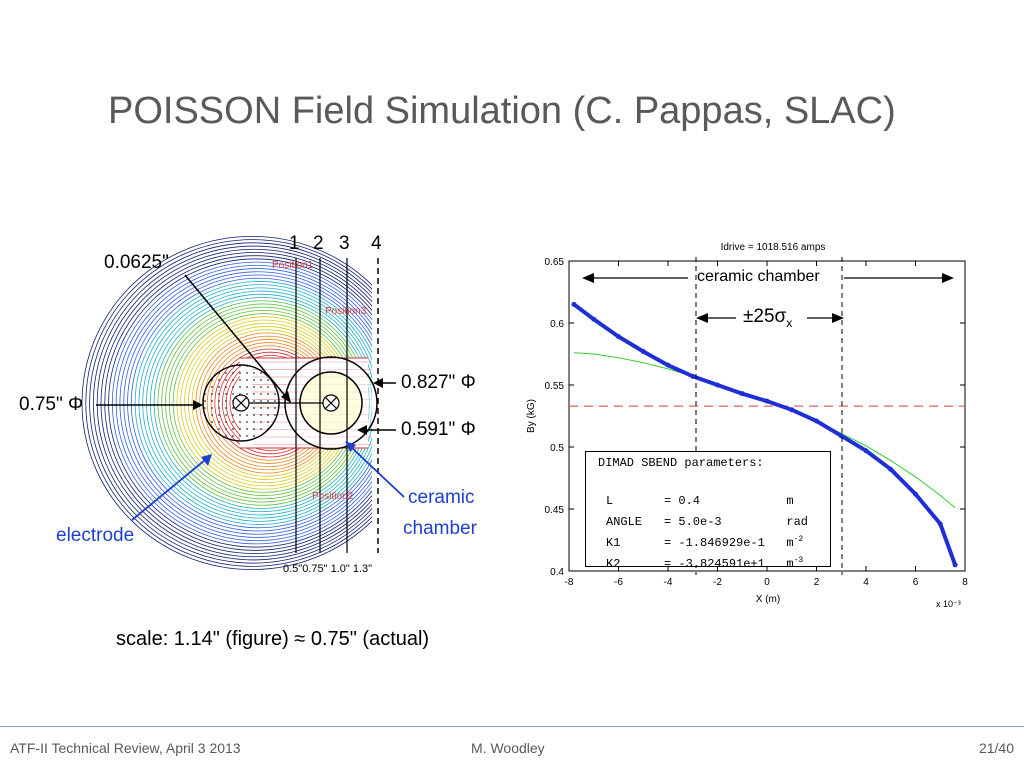 The height and width of the screenshot is (768, 1024). What do you see at coordinates (362, 569) in the screenshot?
I see `distance-label: 1.3"` at bounding box center [362, 569].